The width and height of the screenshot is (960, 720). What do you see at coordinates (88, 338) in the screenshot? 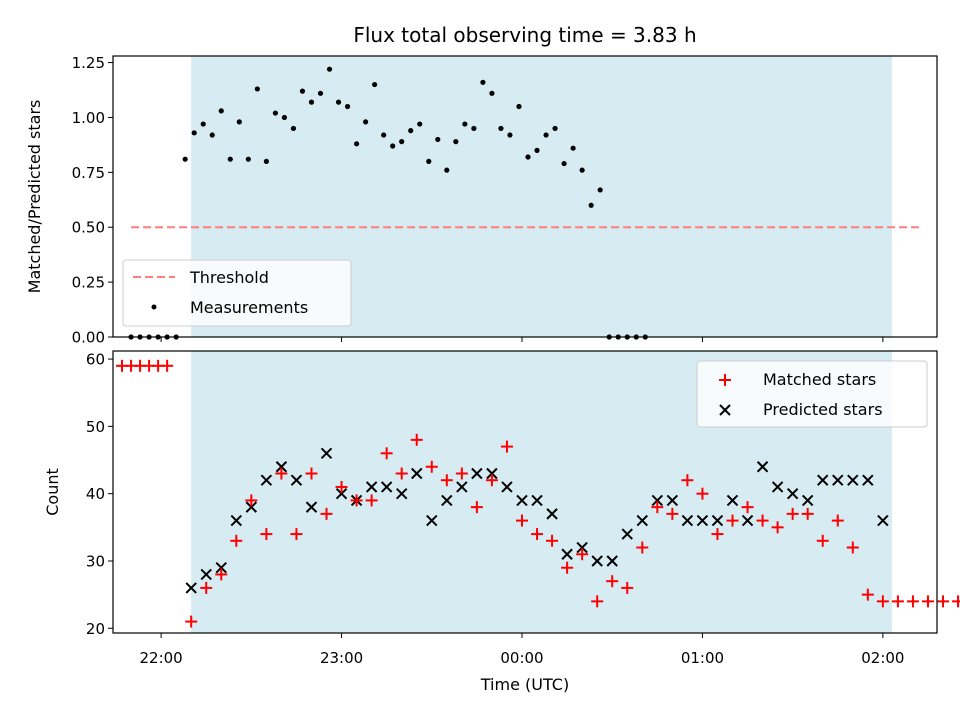
I see `y-tick-label: 0.00` at bounding box center [88, 338].